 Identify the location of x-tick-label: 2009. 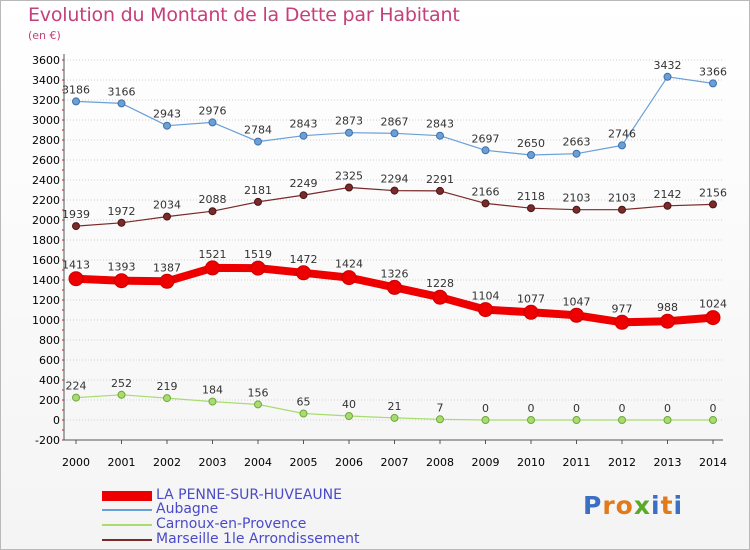
(486, 462).